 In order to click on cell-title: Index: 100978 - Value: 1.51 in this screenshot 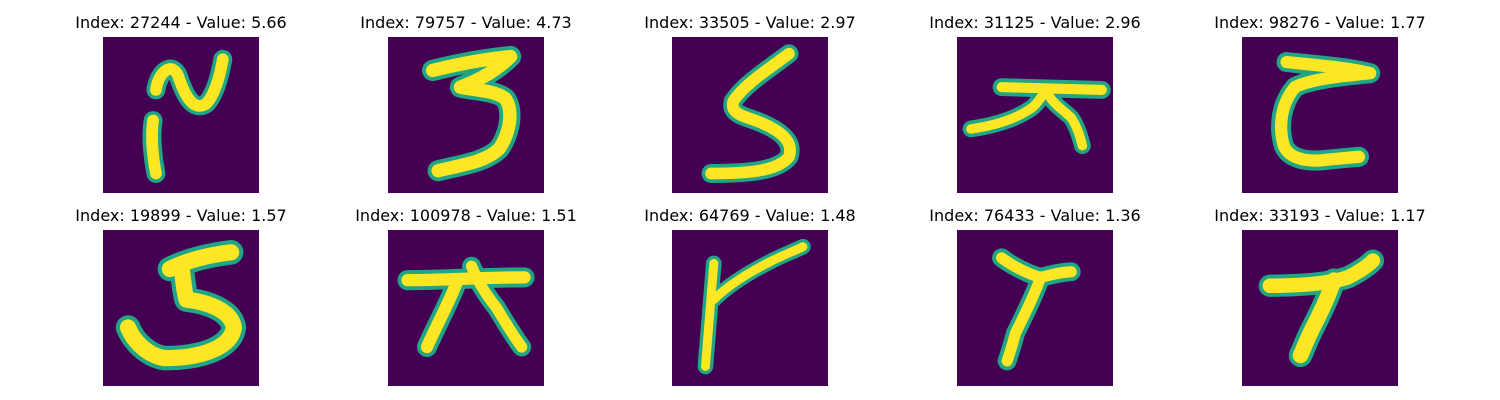, I will do `click(466, 215)`.